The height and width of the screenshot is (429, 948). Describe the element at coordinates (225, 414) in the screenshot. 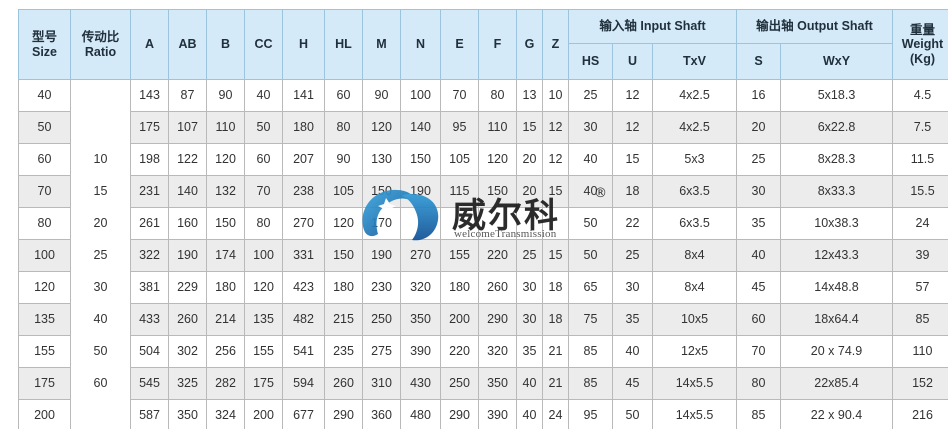

I see `cell-b: 324` at that location.